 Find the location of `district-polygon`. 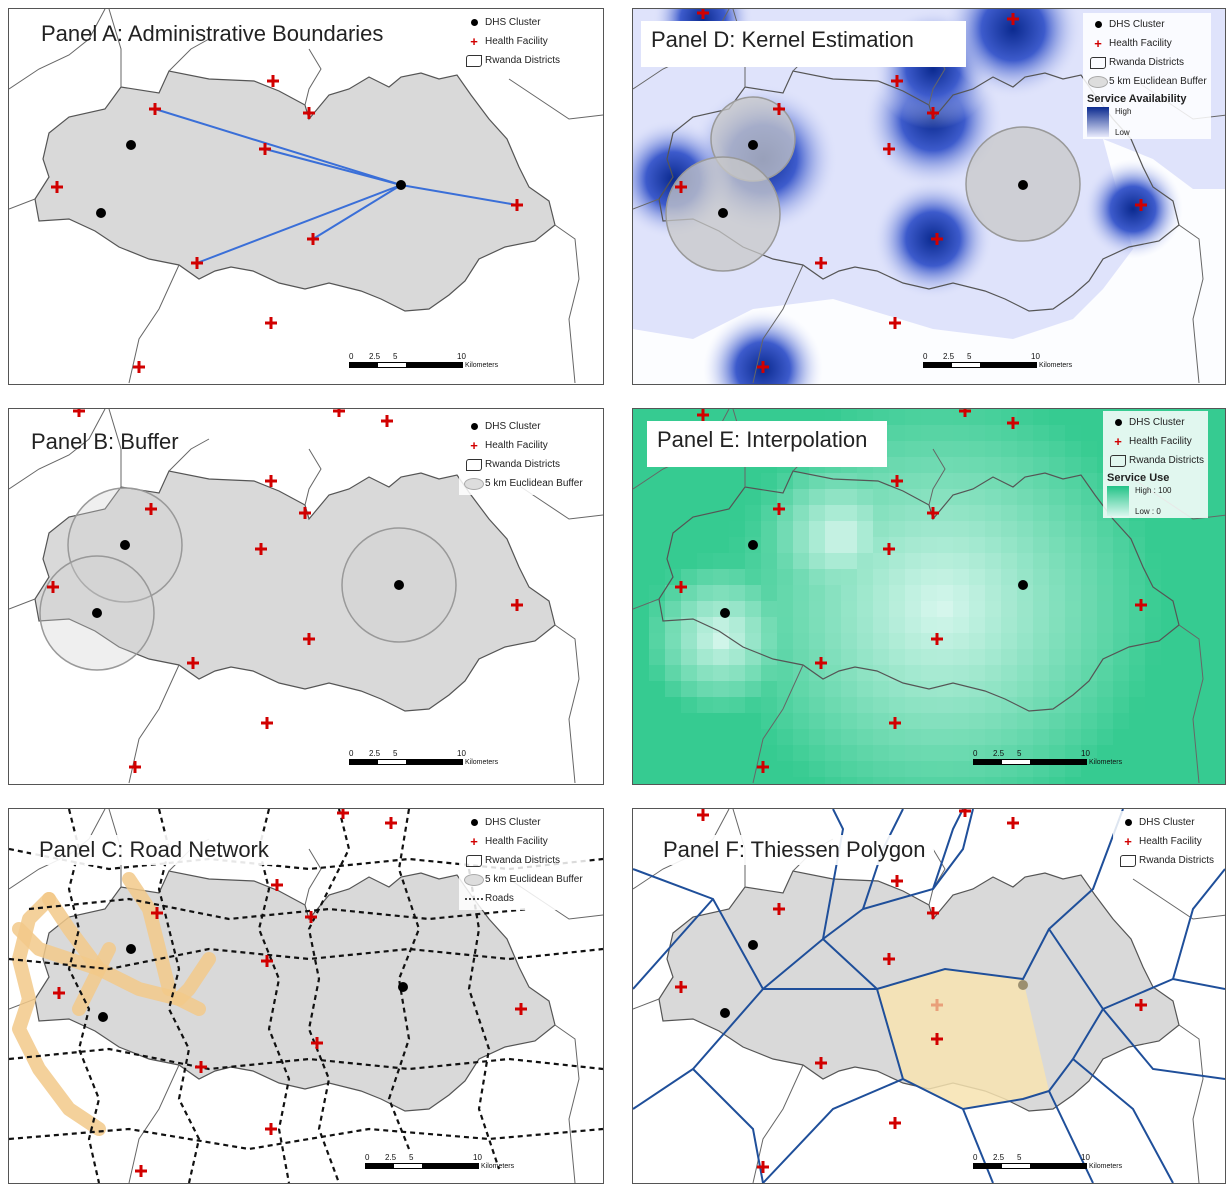

district-polygon is located at coordinates (295, 991).